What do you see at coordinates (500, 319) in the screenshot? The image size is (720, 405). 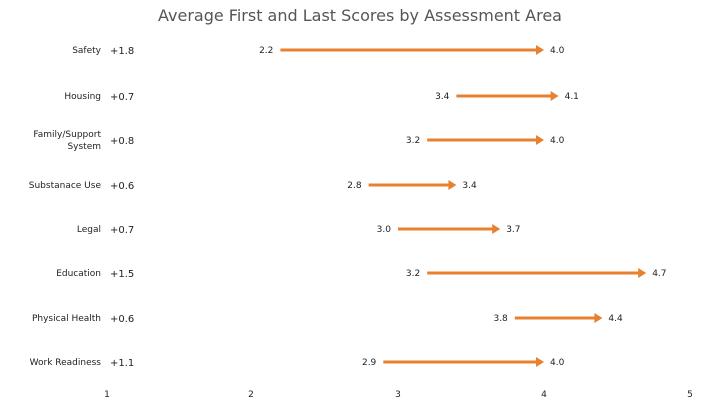 I see `first-value-label: 3.8` at bounding box center [500, 319].